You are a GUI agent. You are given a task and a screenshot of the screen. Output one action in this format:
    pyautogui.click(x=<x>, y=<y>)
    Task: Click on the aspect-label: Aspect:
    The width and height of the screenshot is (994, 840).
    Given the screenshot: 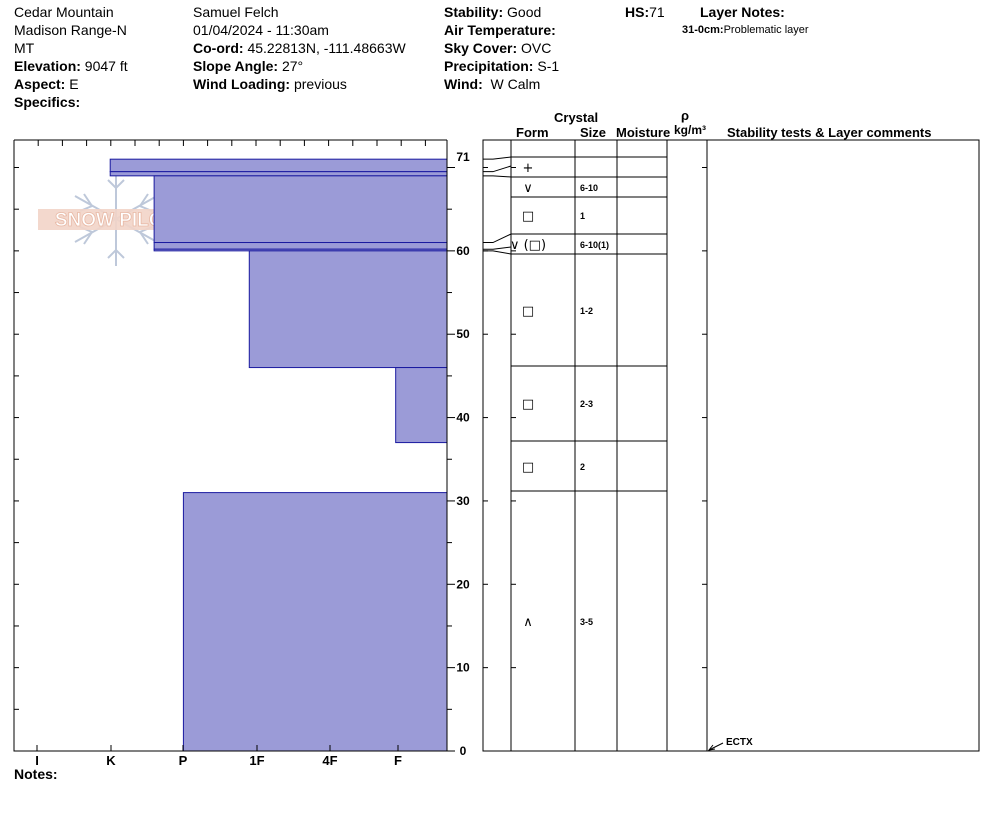 What is the action you would take?
    pyautogui.click(x=40, y=84)
    